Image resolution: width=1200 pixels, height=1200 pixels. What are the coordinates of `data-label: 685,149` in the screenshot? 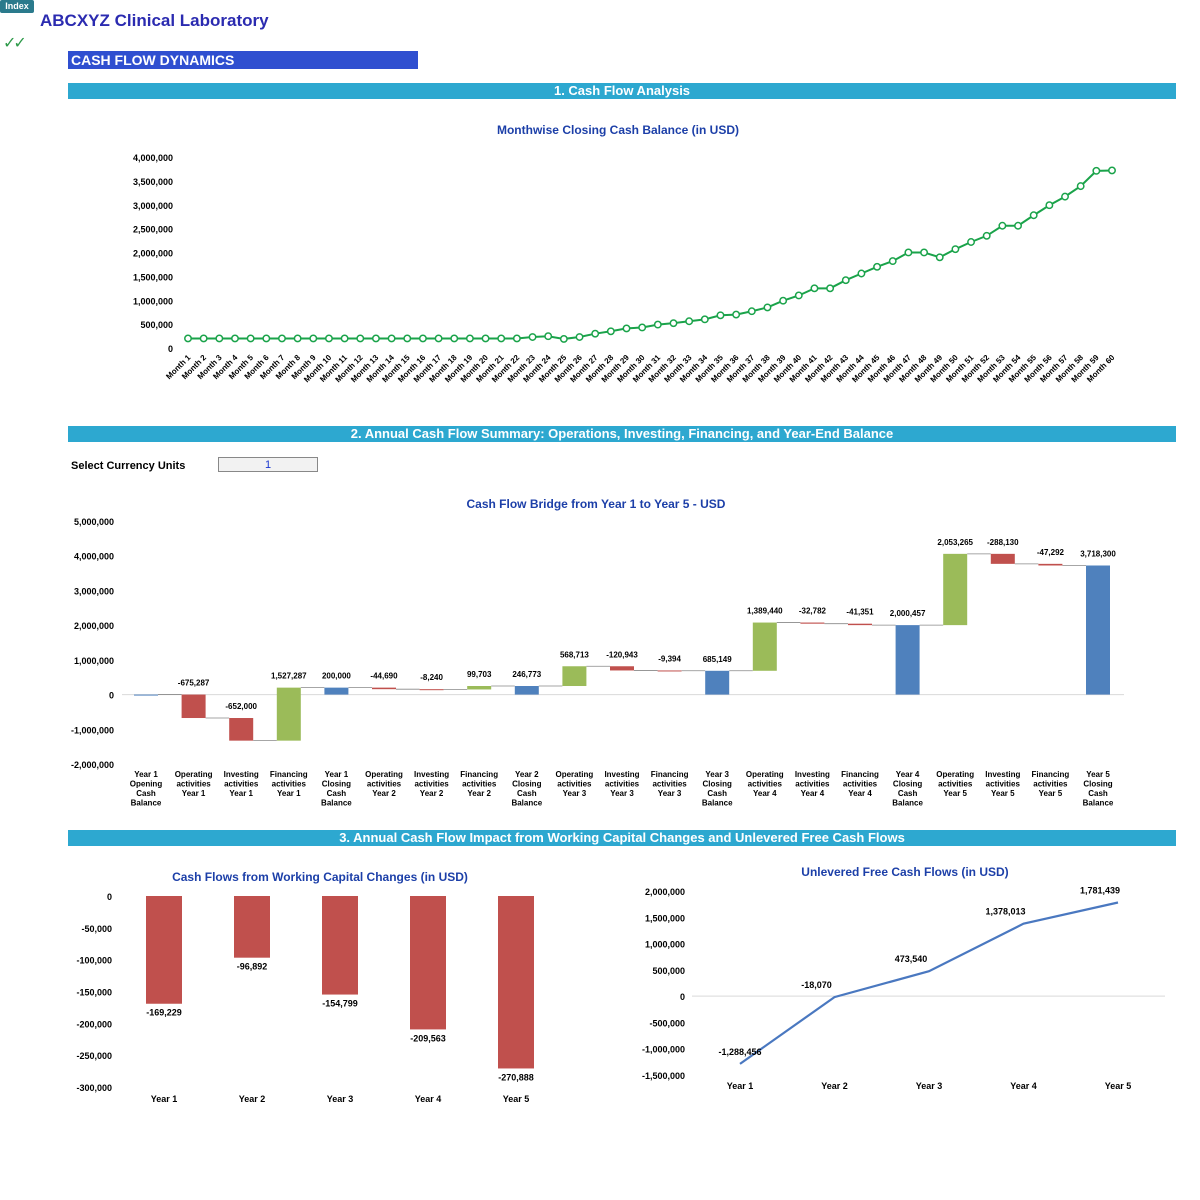 It's located at (717, 659).